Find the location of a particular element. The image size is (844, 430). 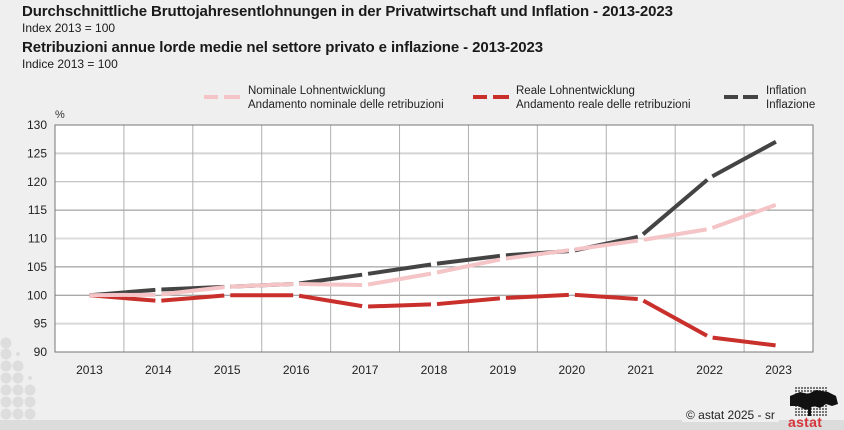

x-tick-label: 2013 is located at coordinates (89, 370).